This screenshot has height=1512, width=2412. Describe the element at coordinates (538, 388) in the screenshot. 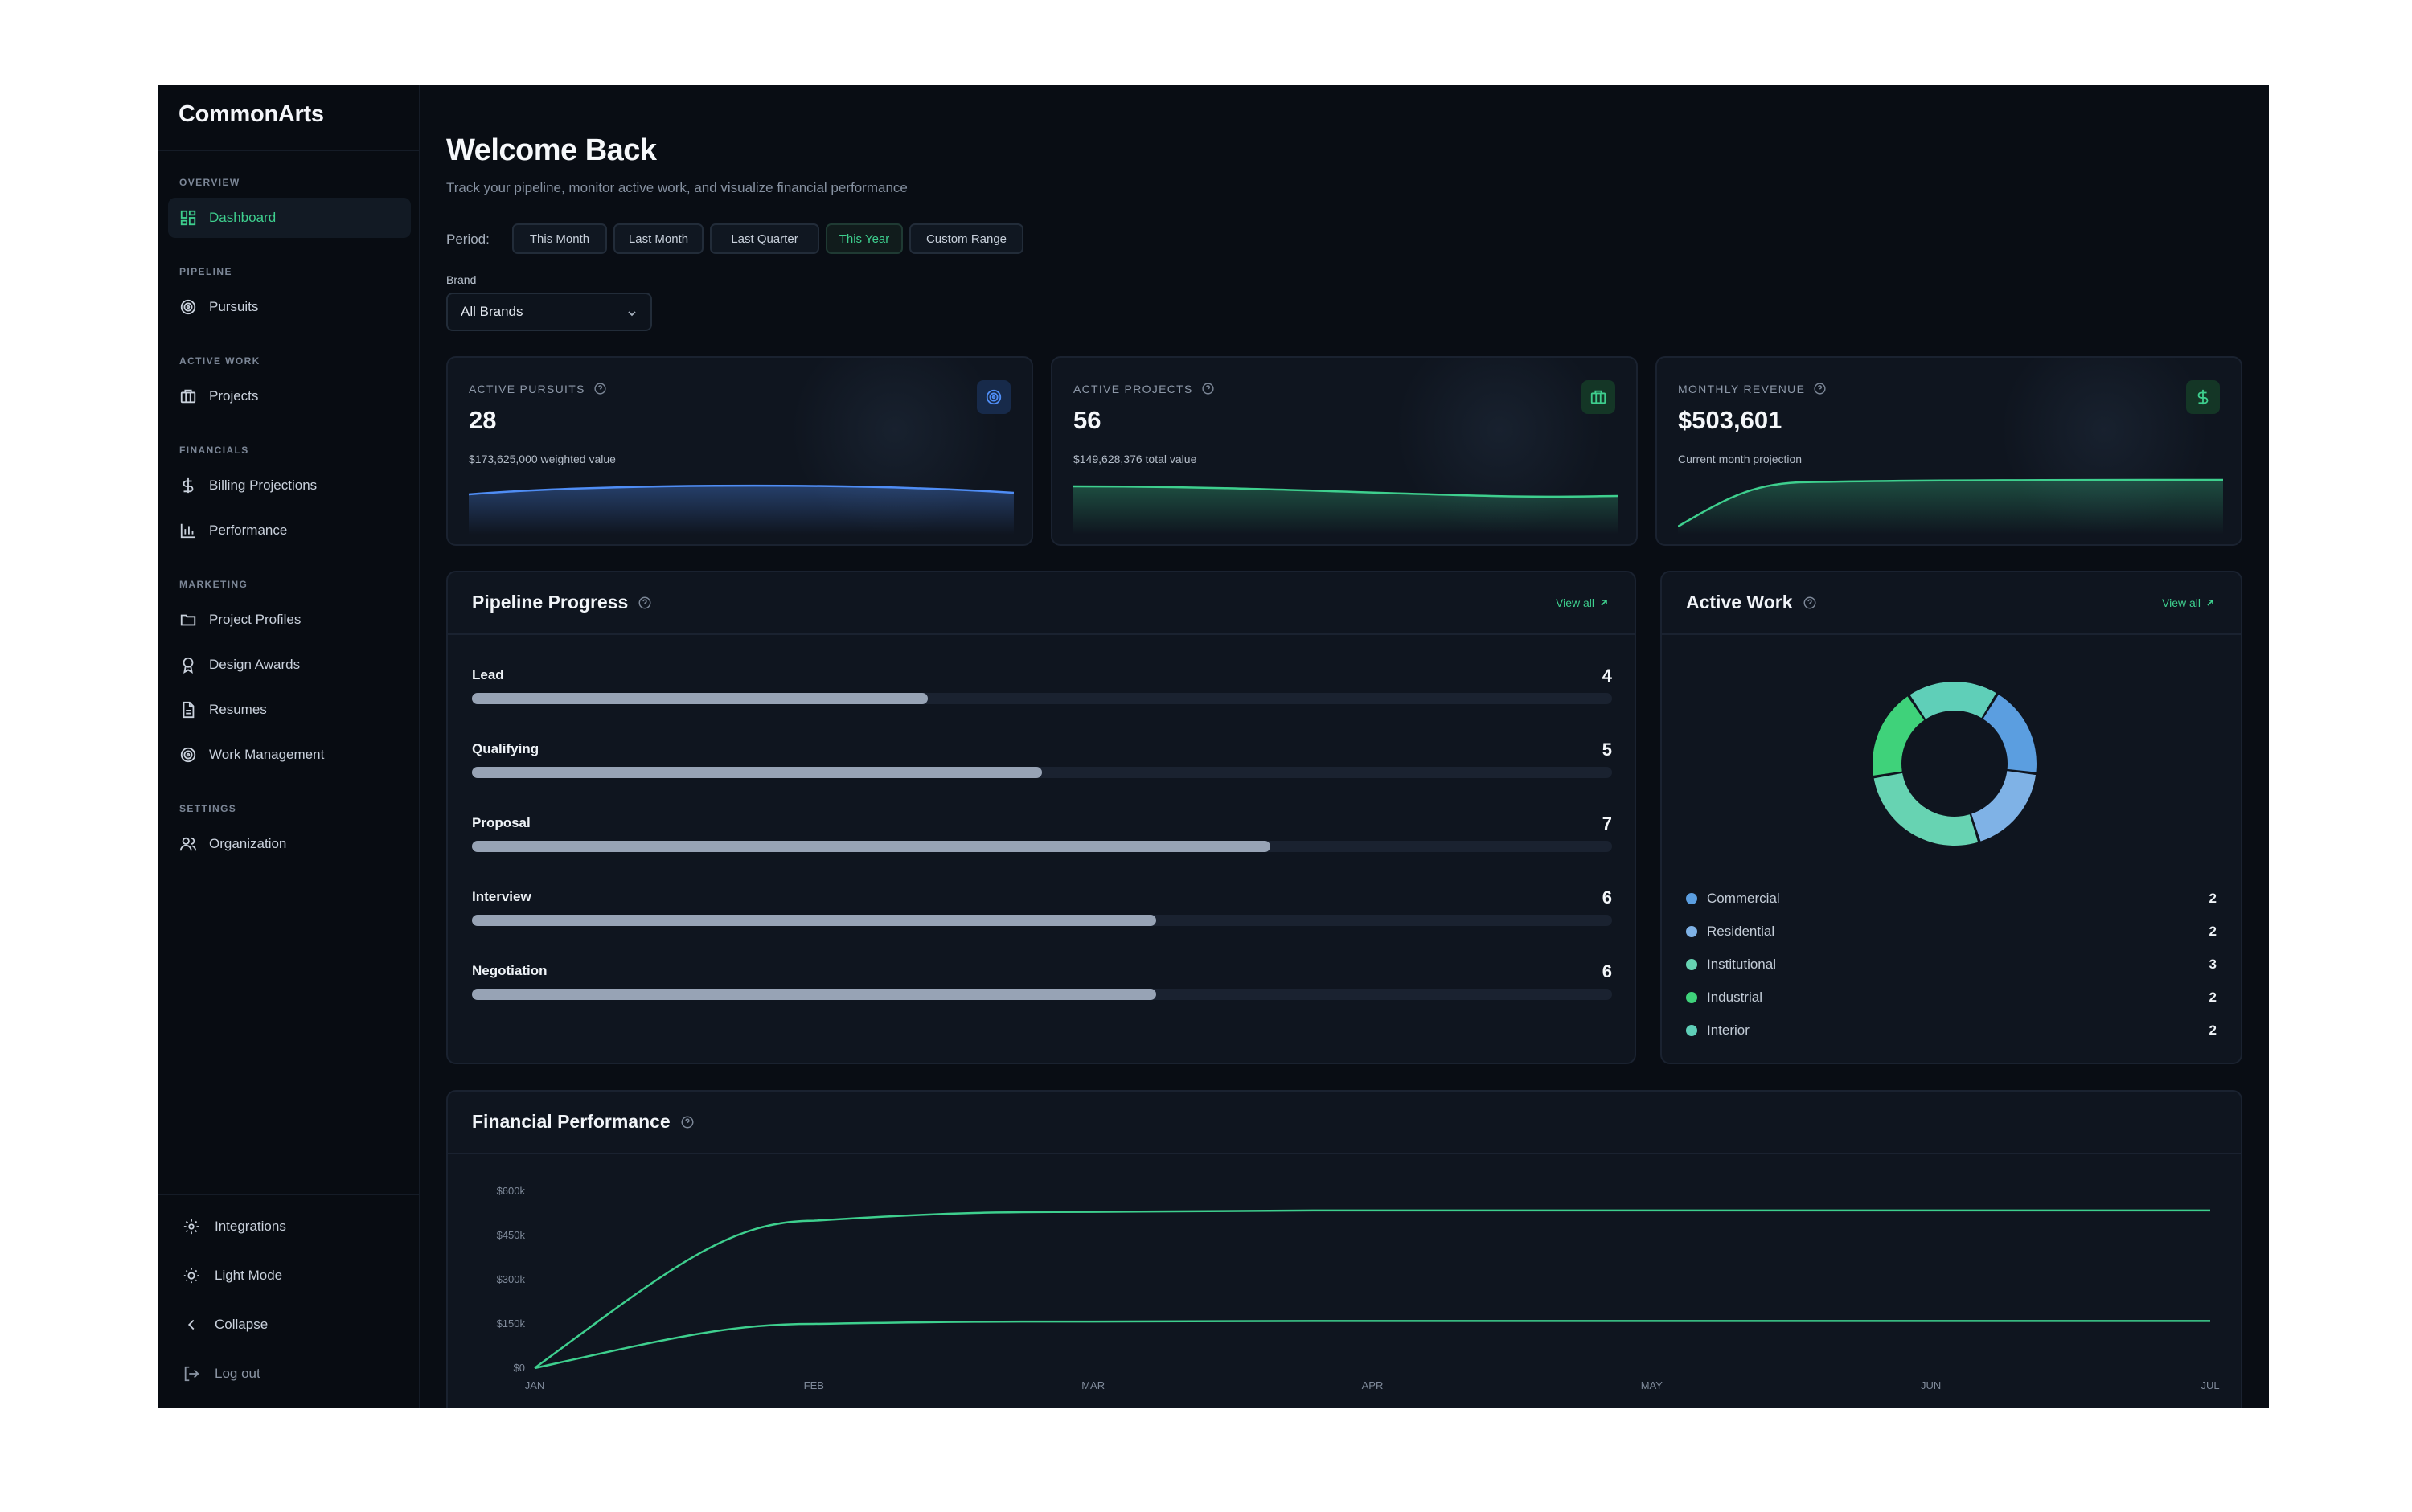

I see `kpi-label: ACTIVE PURSUITS` at that location.